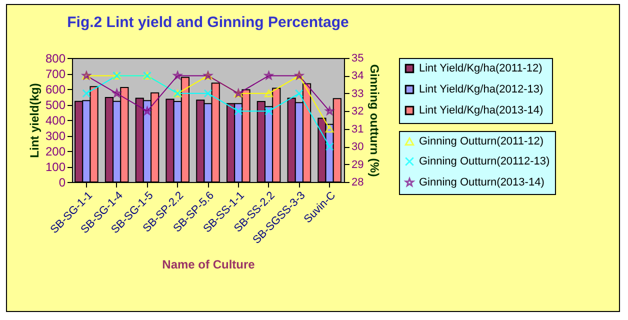  What do you see at coordinates (55, 74) in the screenshot?
I see `y-tick-label: 700` at bounding box center [55, 74].